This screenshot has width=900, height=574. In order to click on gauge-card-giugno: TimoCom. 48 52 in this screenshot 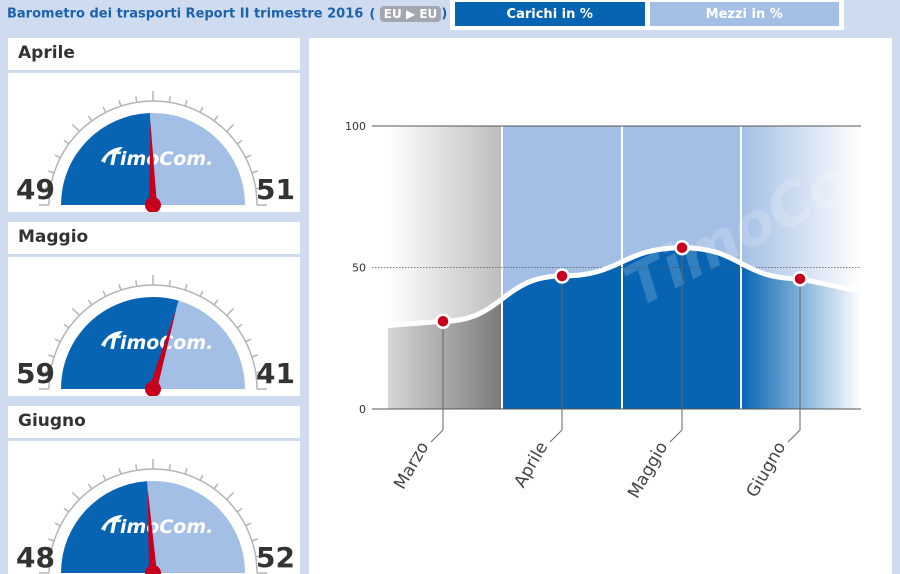, I will do `click(154, 507)`.